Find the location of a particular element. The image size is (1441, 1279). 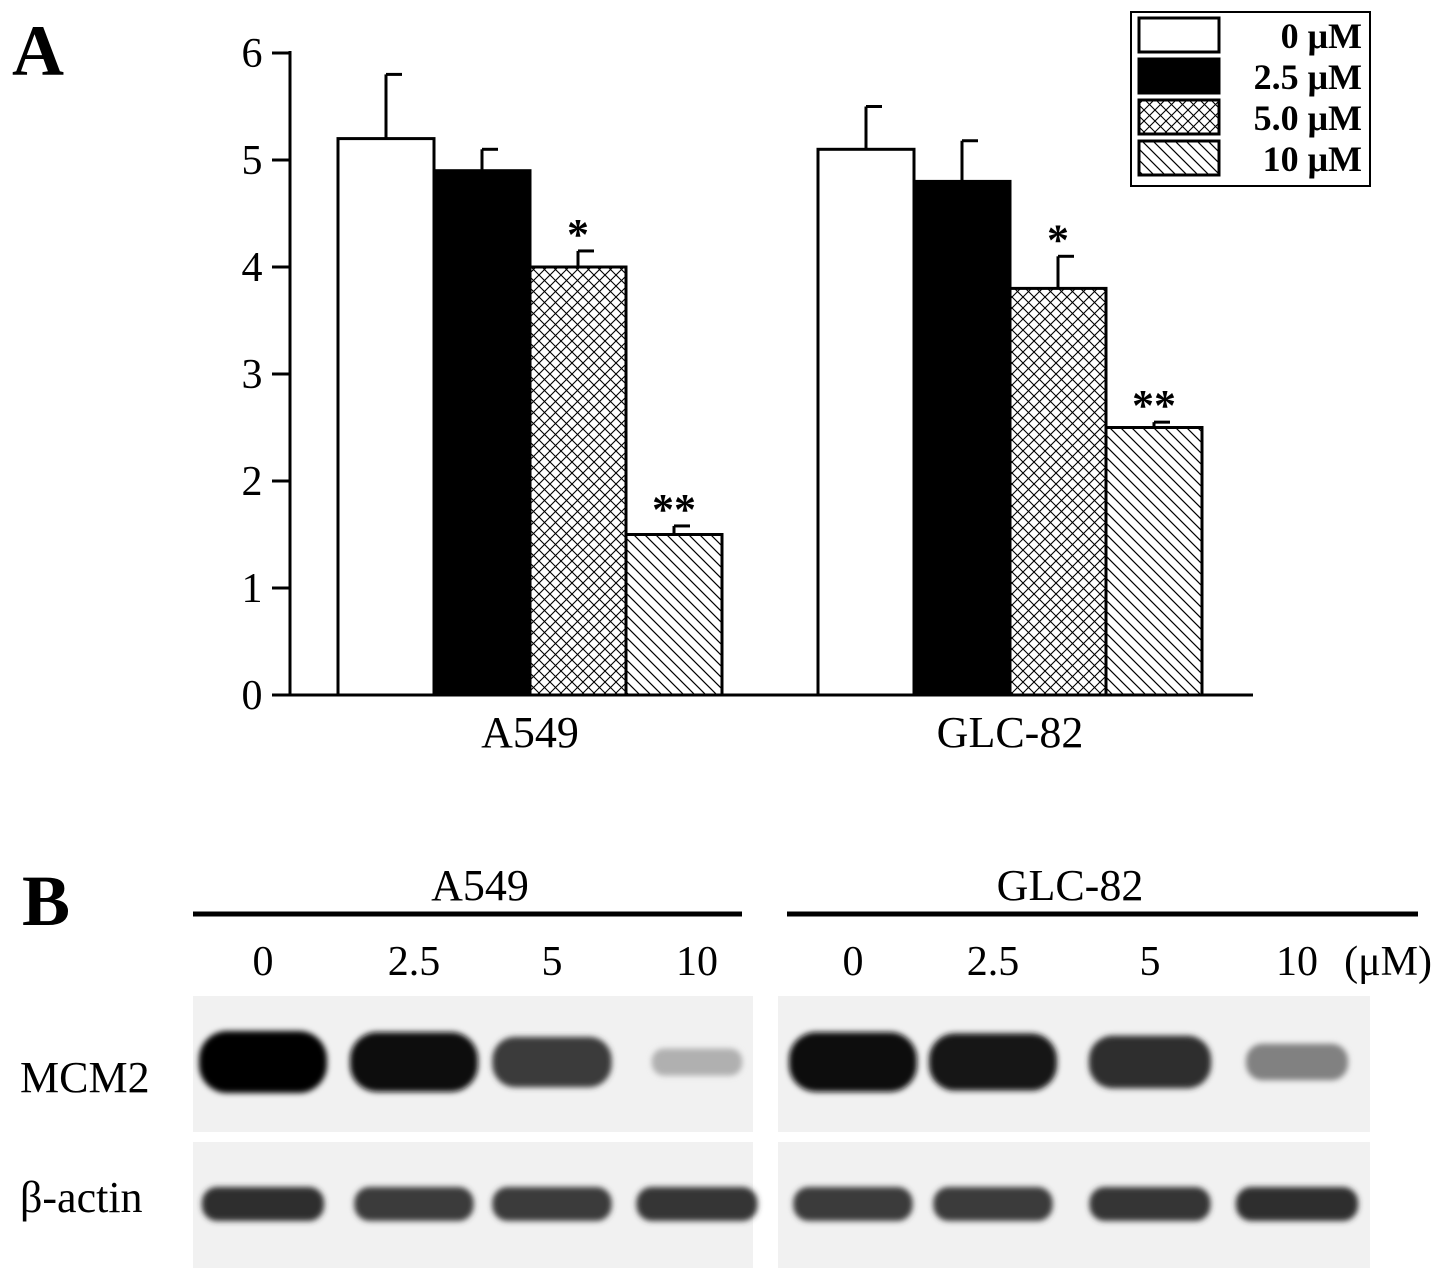

blot-row-label: MCM2 is located at coordinates (85, 1077).